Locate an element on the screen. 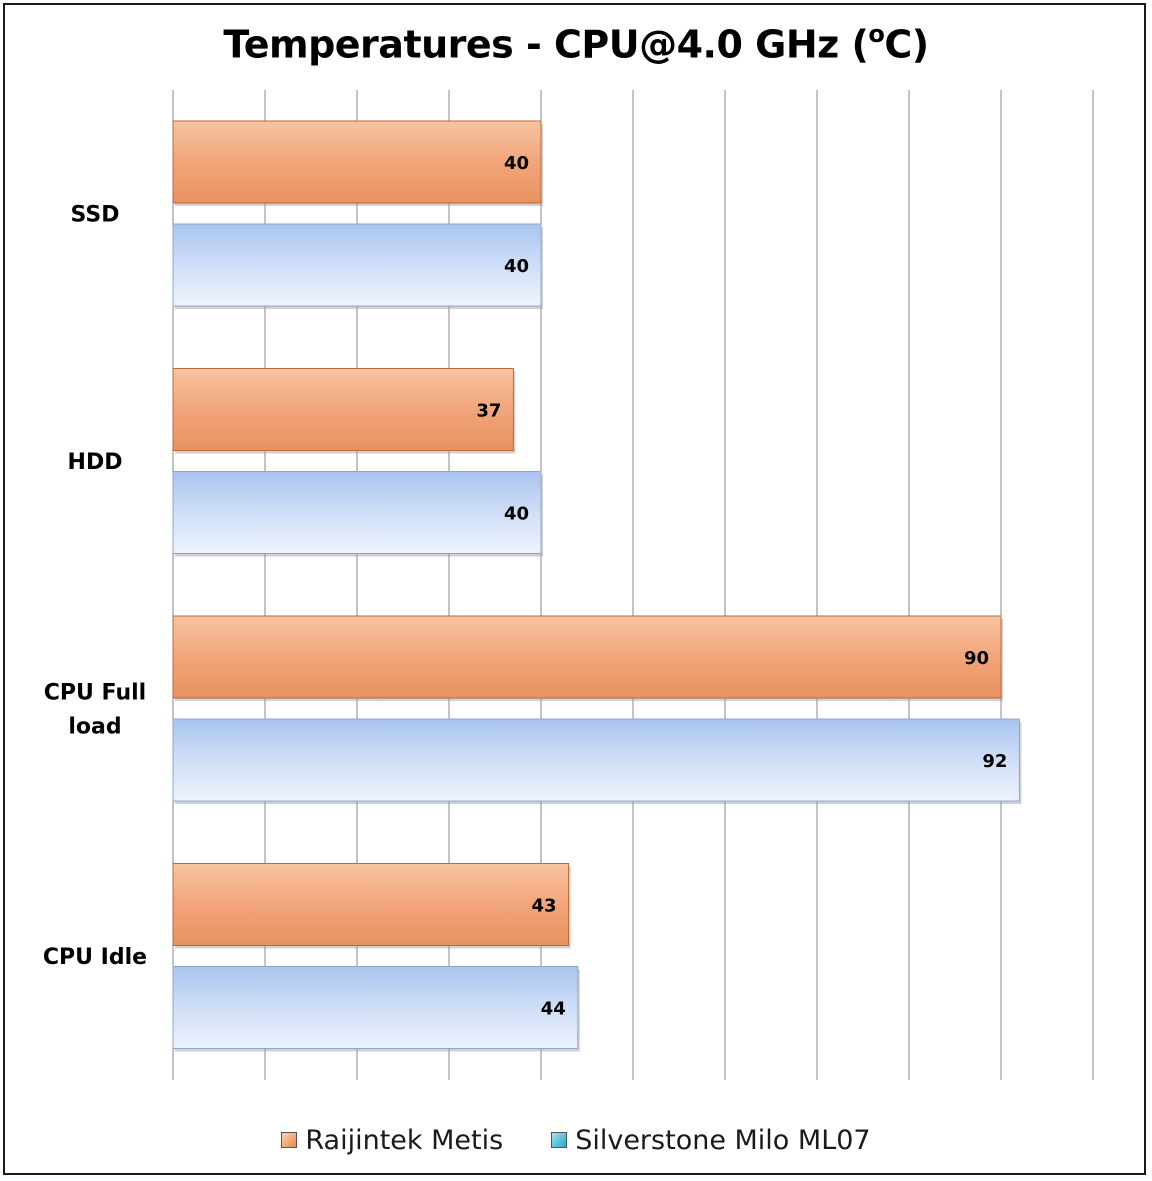 This screenshot has height=1181, width=1152. data-label: 92 is located at coordinates (994, 761).